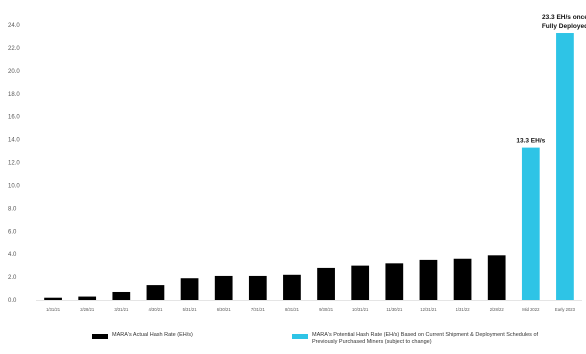  What do you see at coordinates (258, 309) in the screenshot?
I see `x-tick-label: 7/31/21` at bounding box center [258, 309].